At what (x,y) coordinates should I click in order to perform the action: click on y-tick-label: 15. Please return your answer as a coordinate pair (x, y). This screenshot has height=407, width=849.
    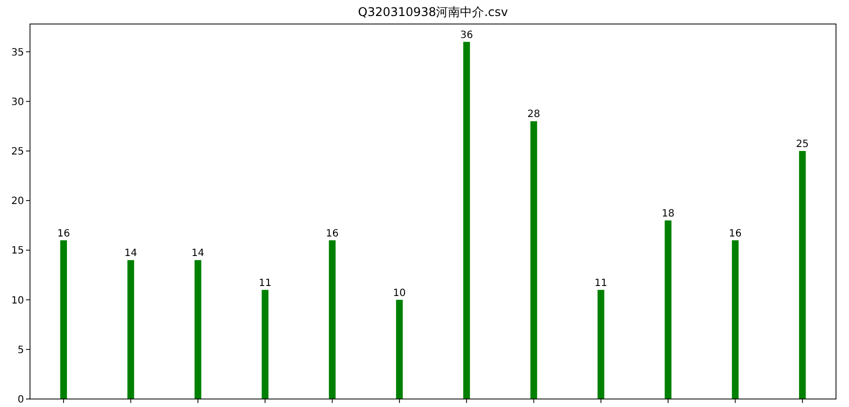
    Looking at the image, I should click on (17, 251).